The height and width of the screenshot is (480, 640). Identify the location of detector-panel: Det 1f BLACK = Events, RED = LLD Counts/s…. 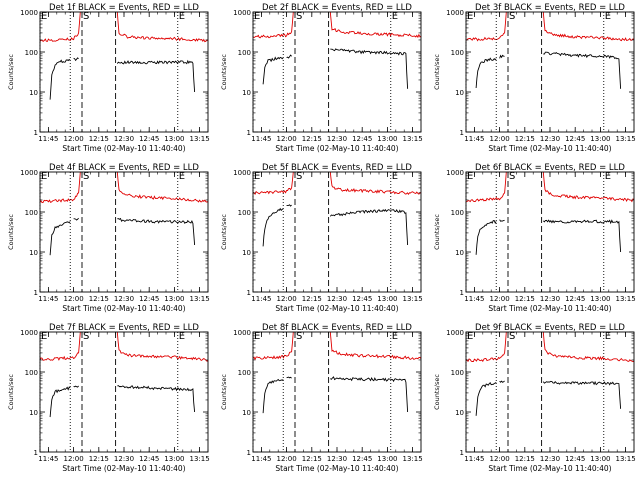
(108, 78).